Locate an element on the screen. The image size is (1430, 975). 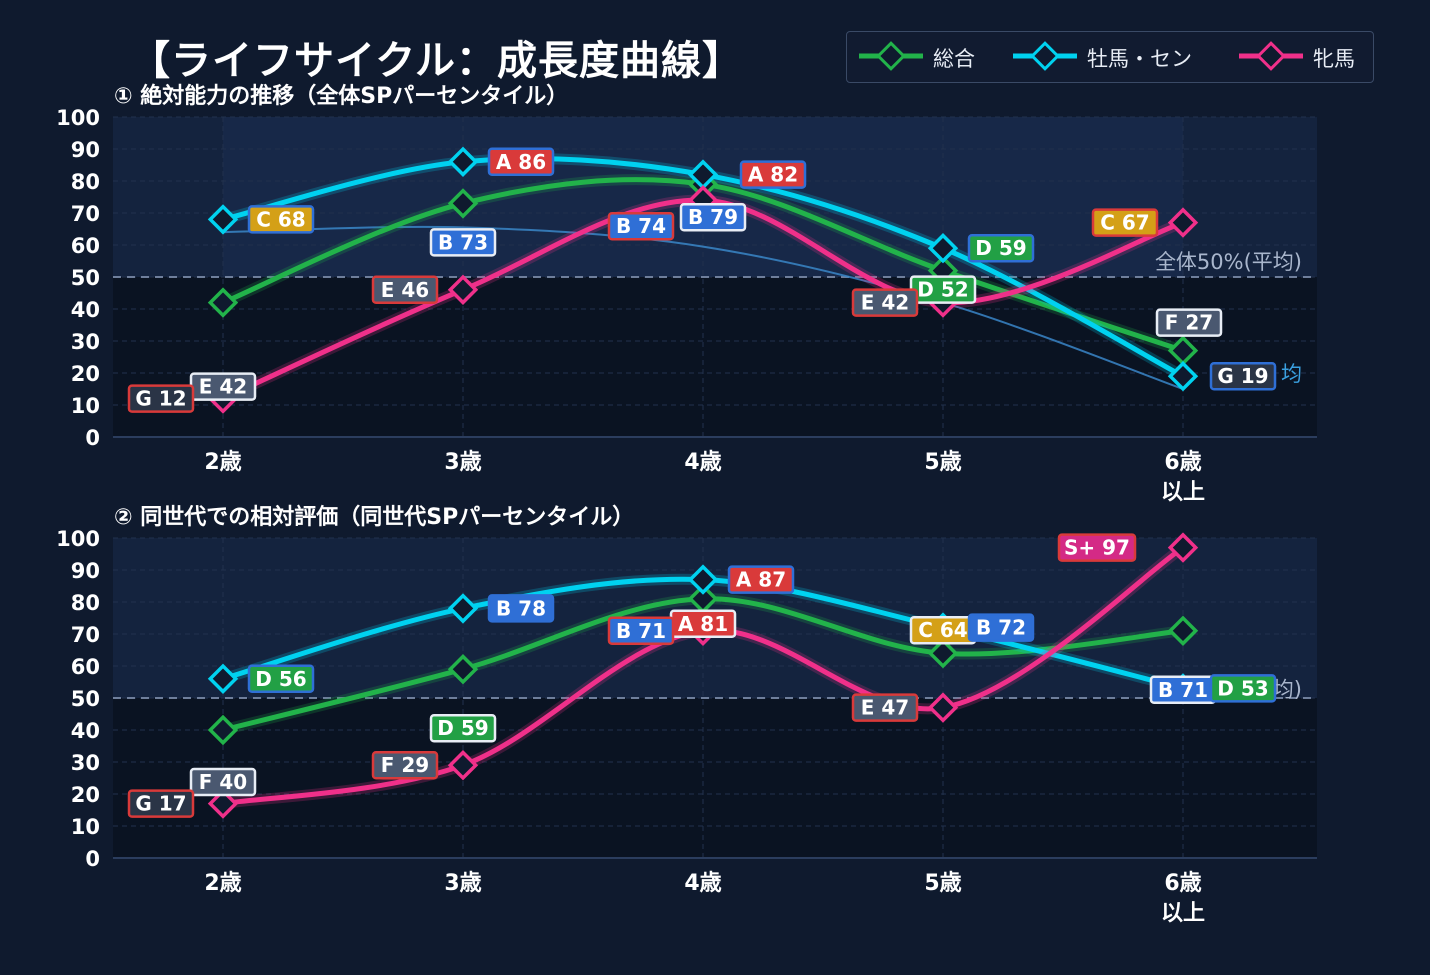
y-tick-label: 70 is located at coordinates (85, 635).